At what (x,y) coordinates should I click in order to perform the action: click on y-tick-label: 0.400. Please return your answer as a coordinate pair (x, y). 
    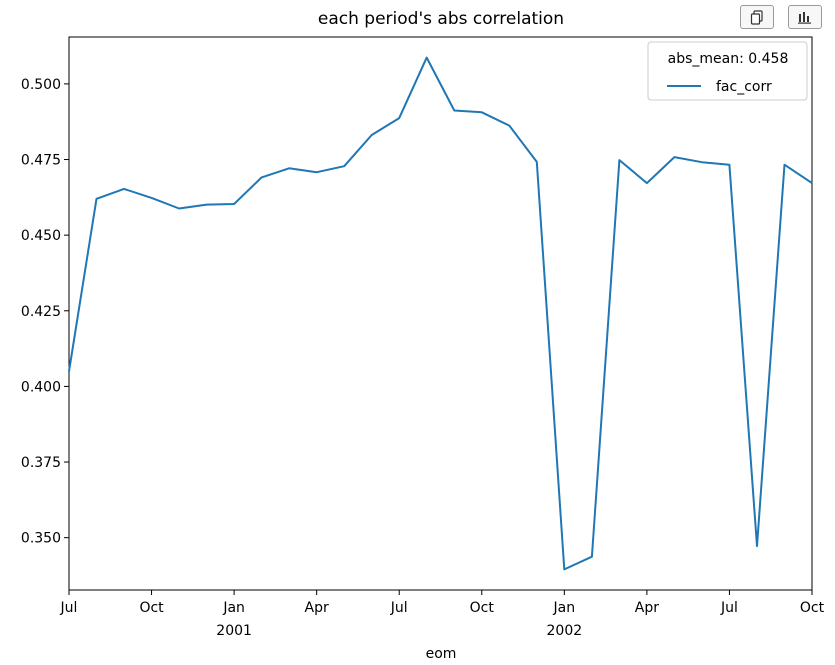
    Looking at the image, I should click on (41, 387).